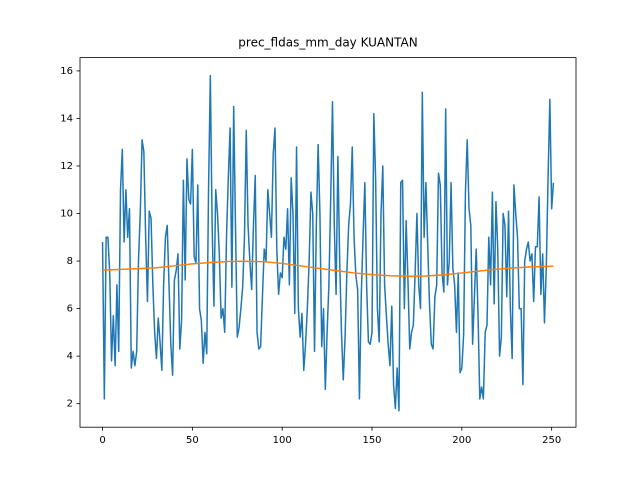 Image resolution: width=640 pixels, height=480 pixels. Describe the element at coordinates (551, 440) in the screenshot. I see `x-tick-label: 250` at that location.